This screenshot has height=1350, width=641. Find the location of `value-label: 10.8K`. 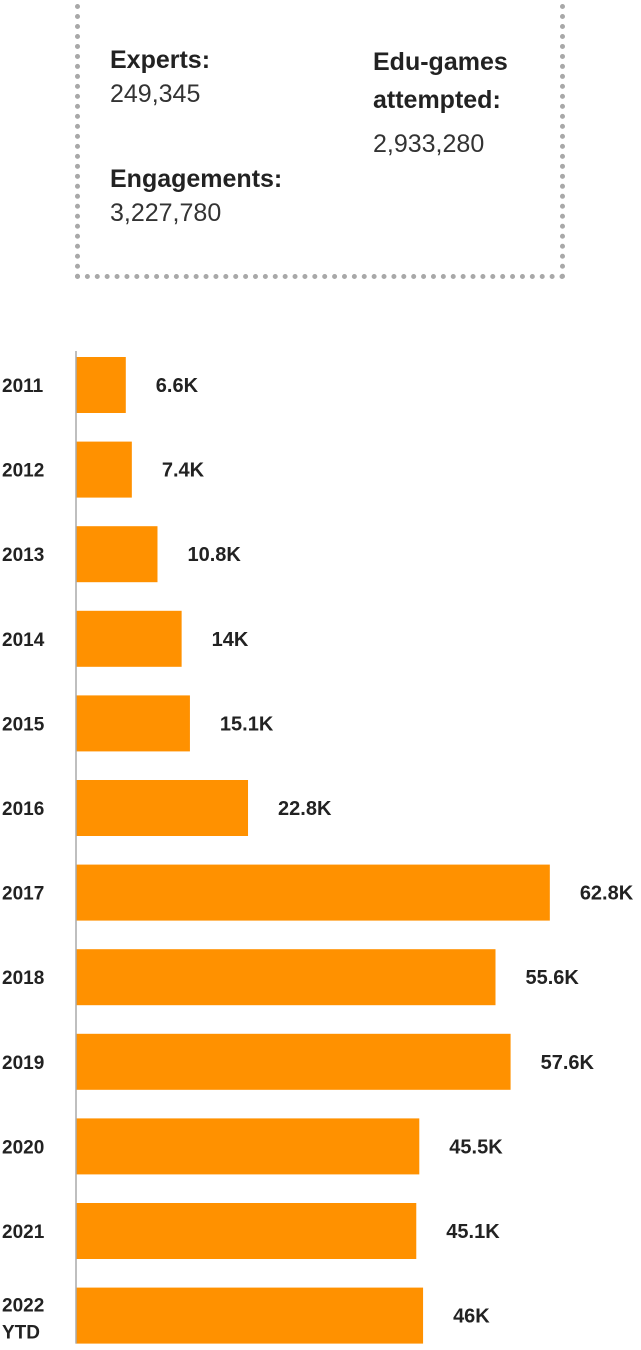

value-label: 10.8K is located at coordinates (214, 555).